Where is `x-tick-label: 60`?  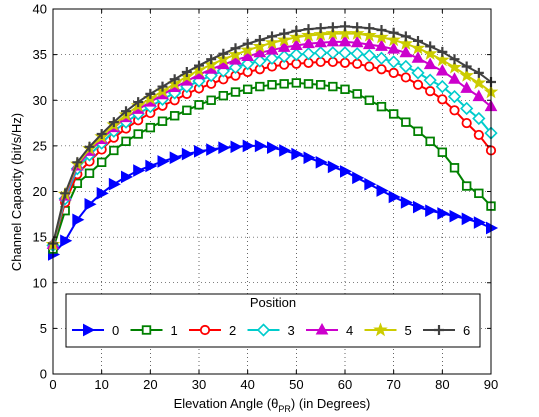
x-tick-label: 60 is located at coordinates (345, 384).